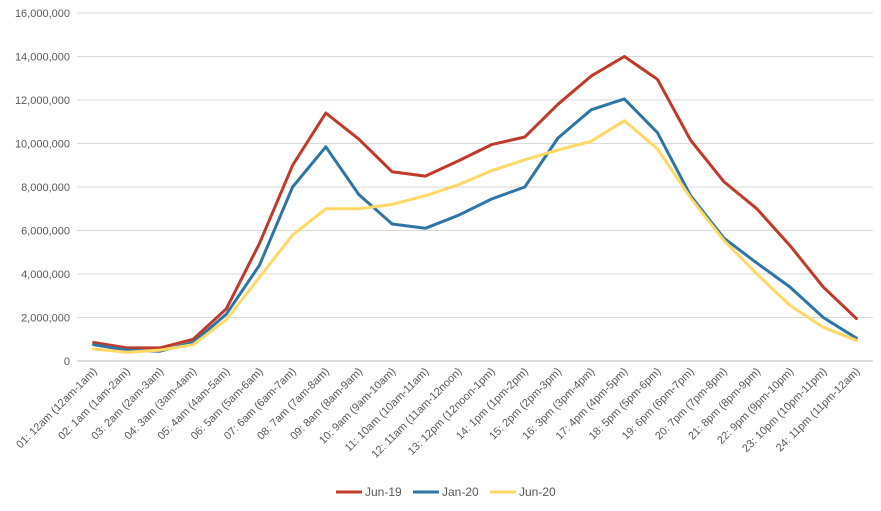 The image size is (881, 511). I want to click on y-tick-label: 12,000,000, so click(42, 101).